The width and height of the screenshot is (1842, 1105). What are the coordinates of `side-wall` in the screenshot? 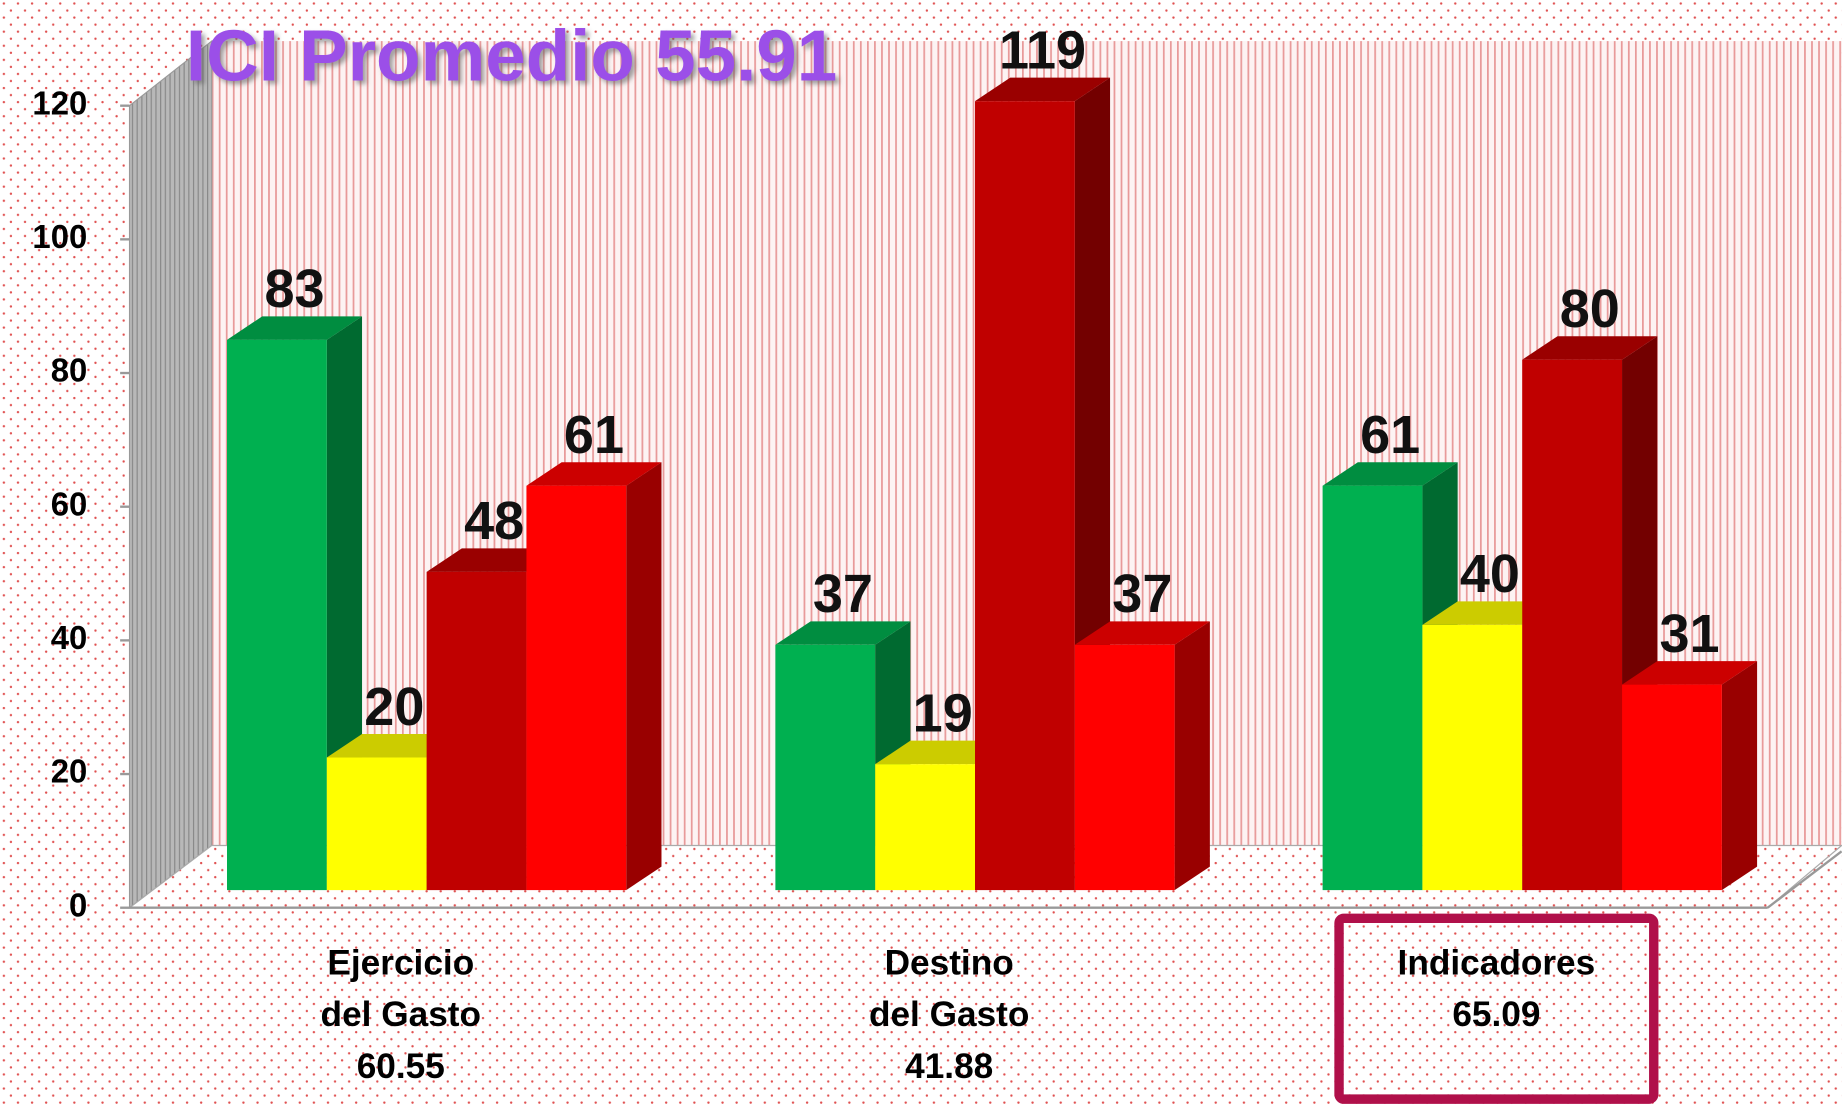 It's located at (170, 474).